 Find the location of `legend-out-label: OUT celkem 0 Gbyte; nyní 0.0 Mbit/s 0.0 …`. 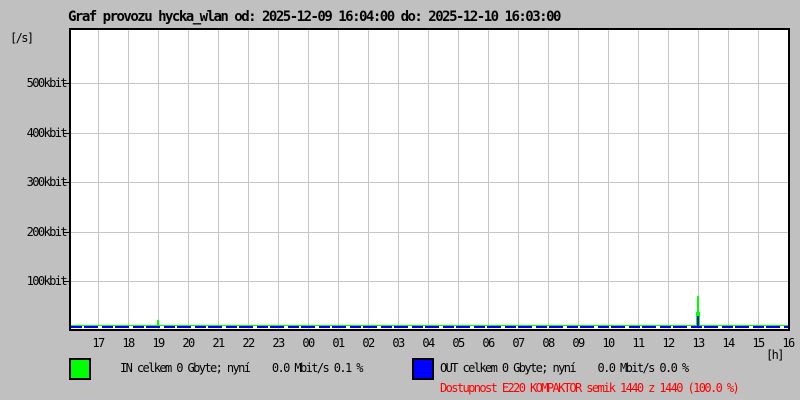

legend-out-label: OUT celkem 0 Gbyte; nyní 0.0 Mbit/s 0.0 … is located at coordinates (564, 368).